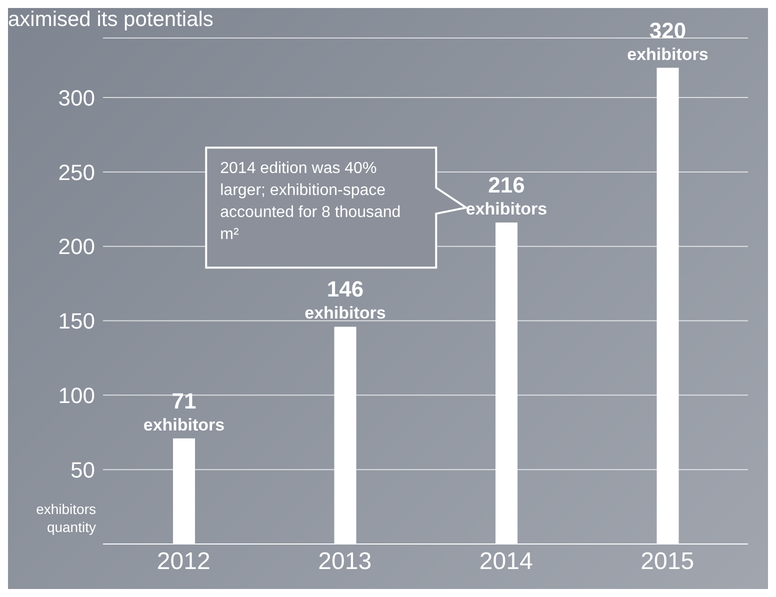  I want to click on data-label: 216 exhibitors, so click(507, 195).